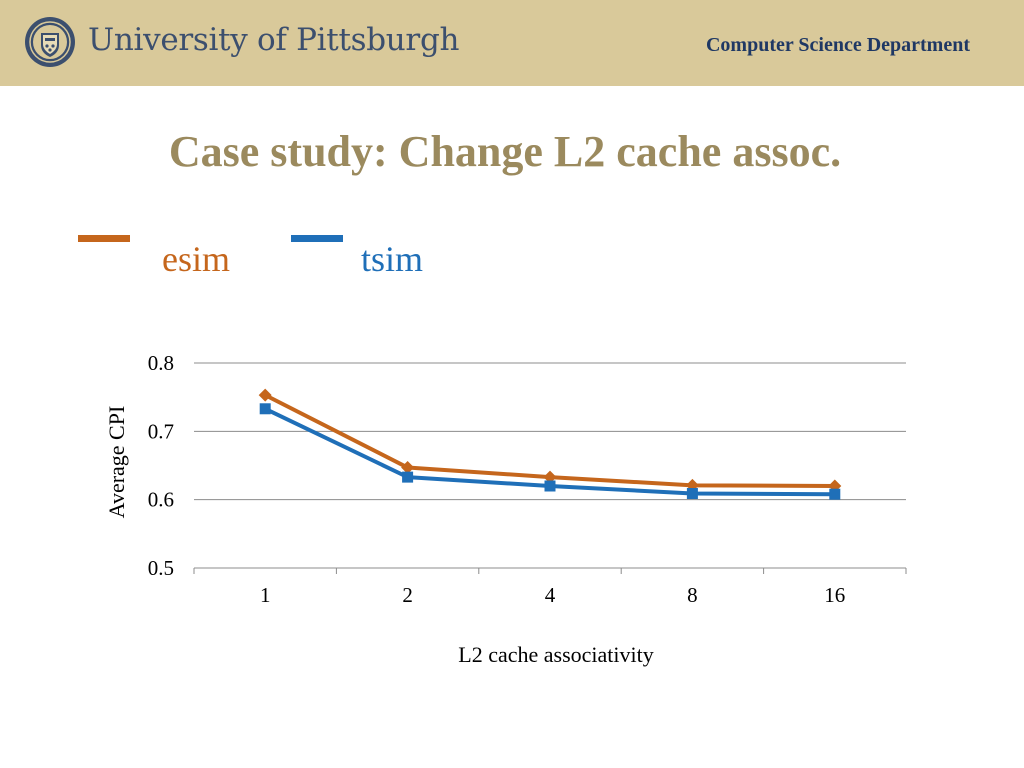 The width and height of the screenshot is (1024, 768). I want to click on university-seal-icon, so click(50, 42).